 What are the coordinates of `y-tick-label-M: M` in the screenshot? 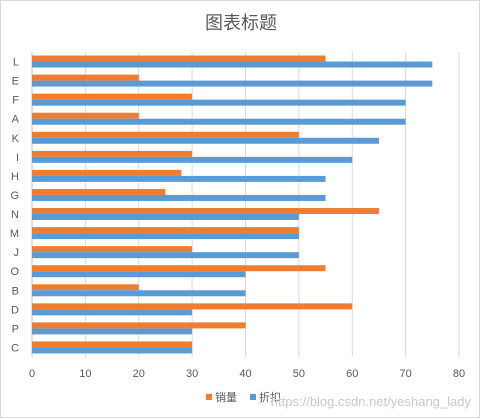 It's located at (14, 234).